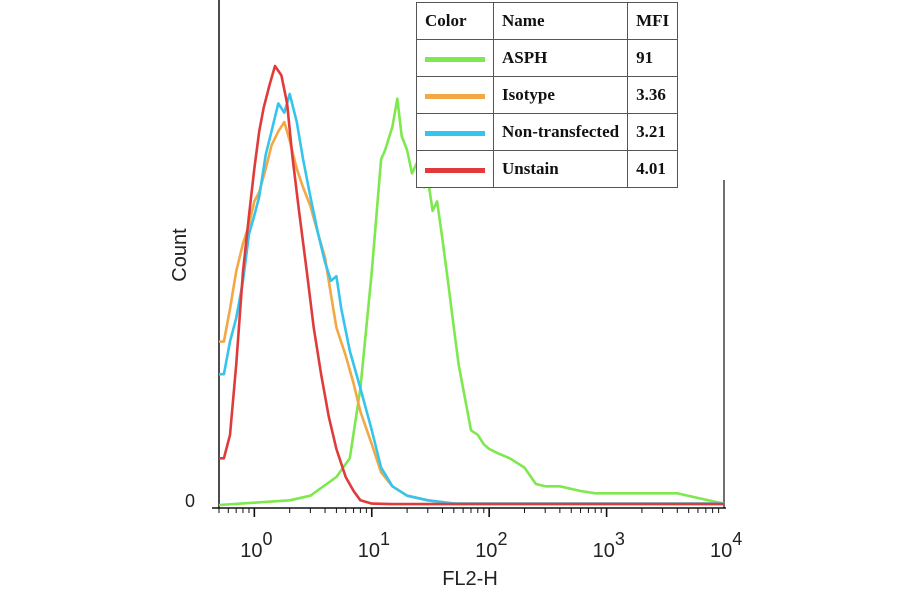 The image size is (900, 594). Describe the element at coordinates (653, 58) in the screenshot. I see `legend-mfi-asph: 91` at that location.